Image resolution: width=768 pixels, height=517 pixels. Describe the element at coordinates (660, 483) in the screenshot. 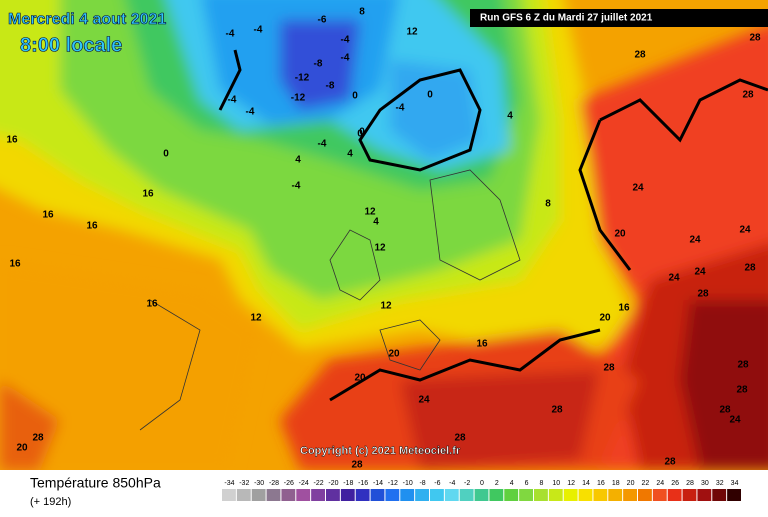

I see `legend-label: 24` at that location.